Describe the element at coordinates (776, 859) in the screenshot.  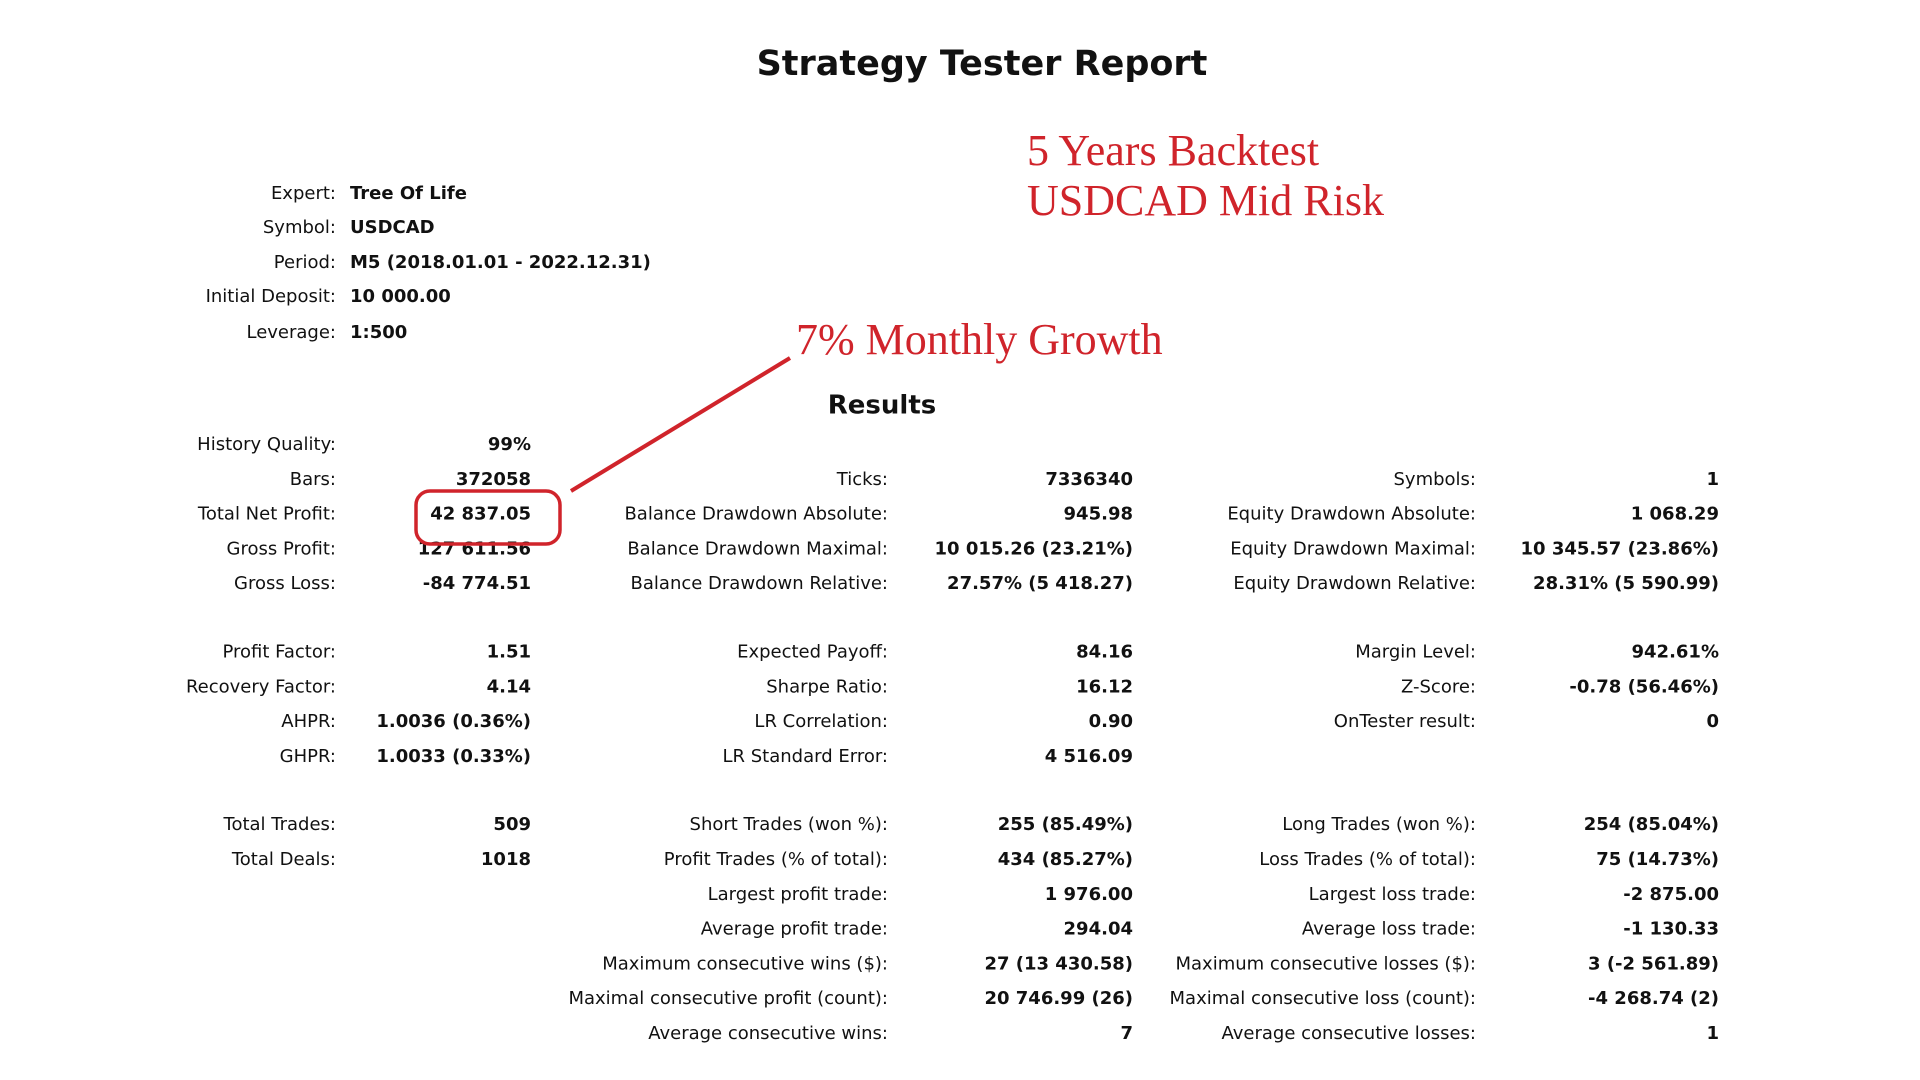
I see `metric-label: Profit Trades (% of total):` at that location.